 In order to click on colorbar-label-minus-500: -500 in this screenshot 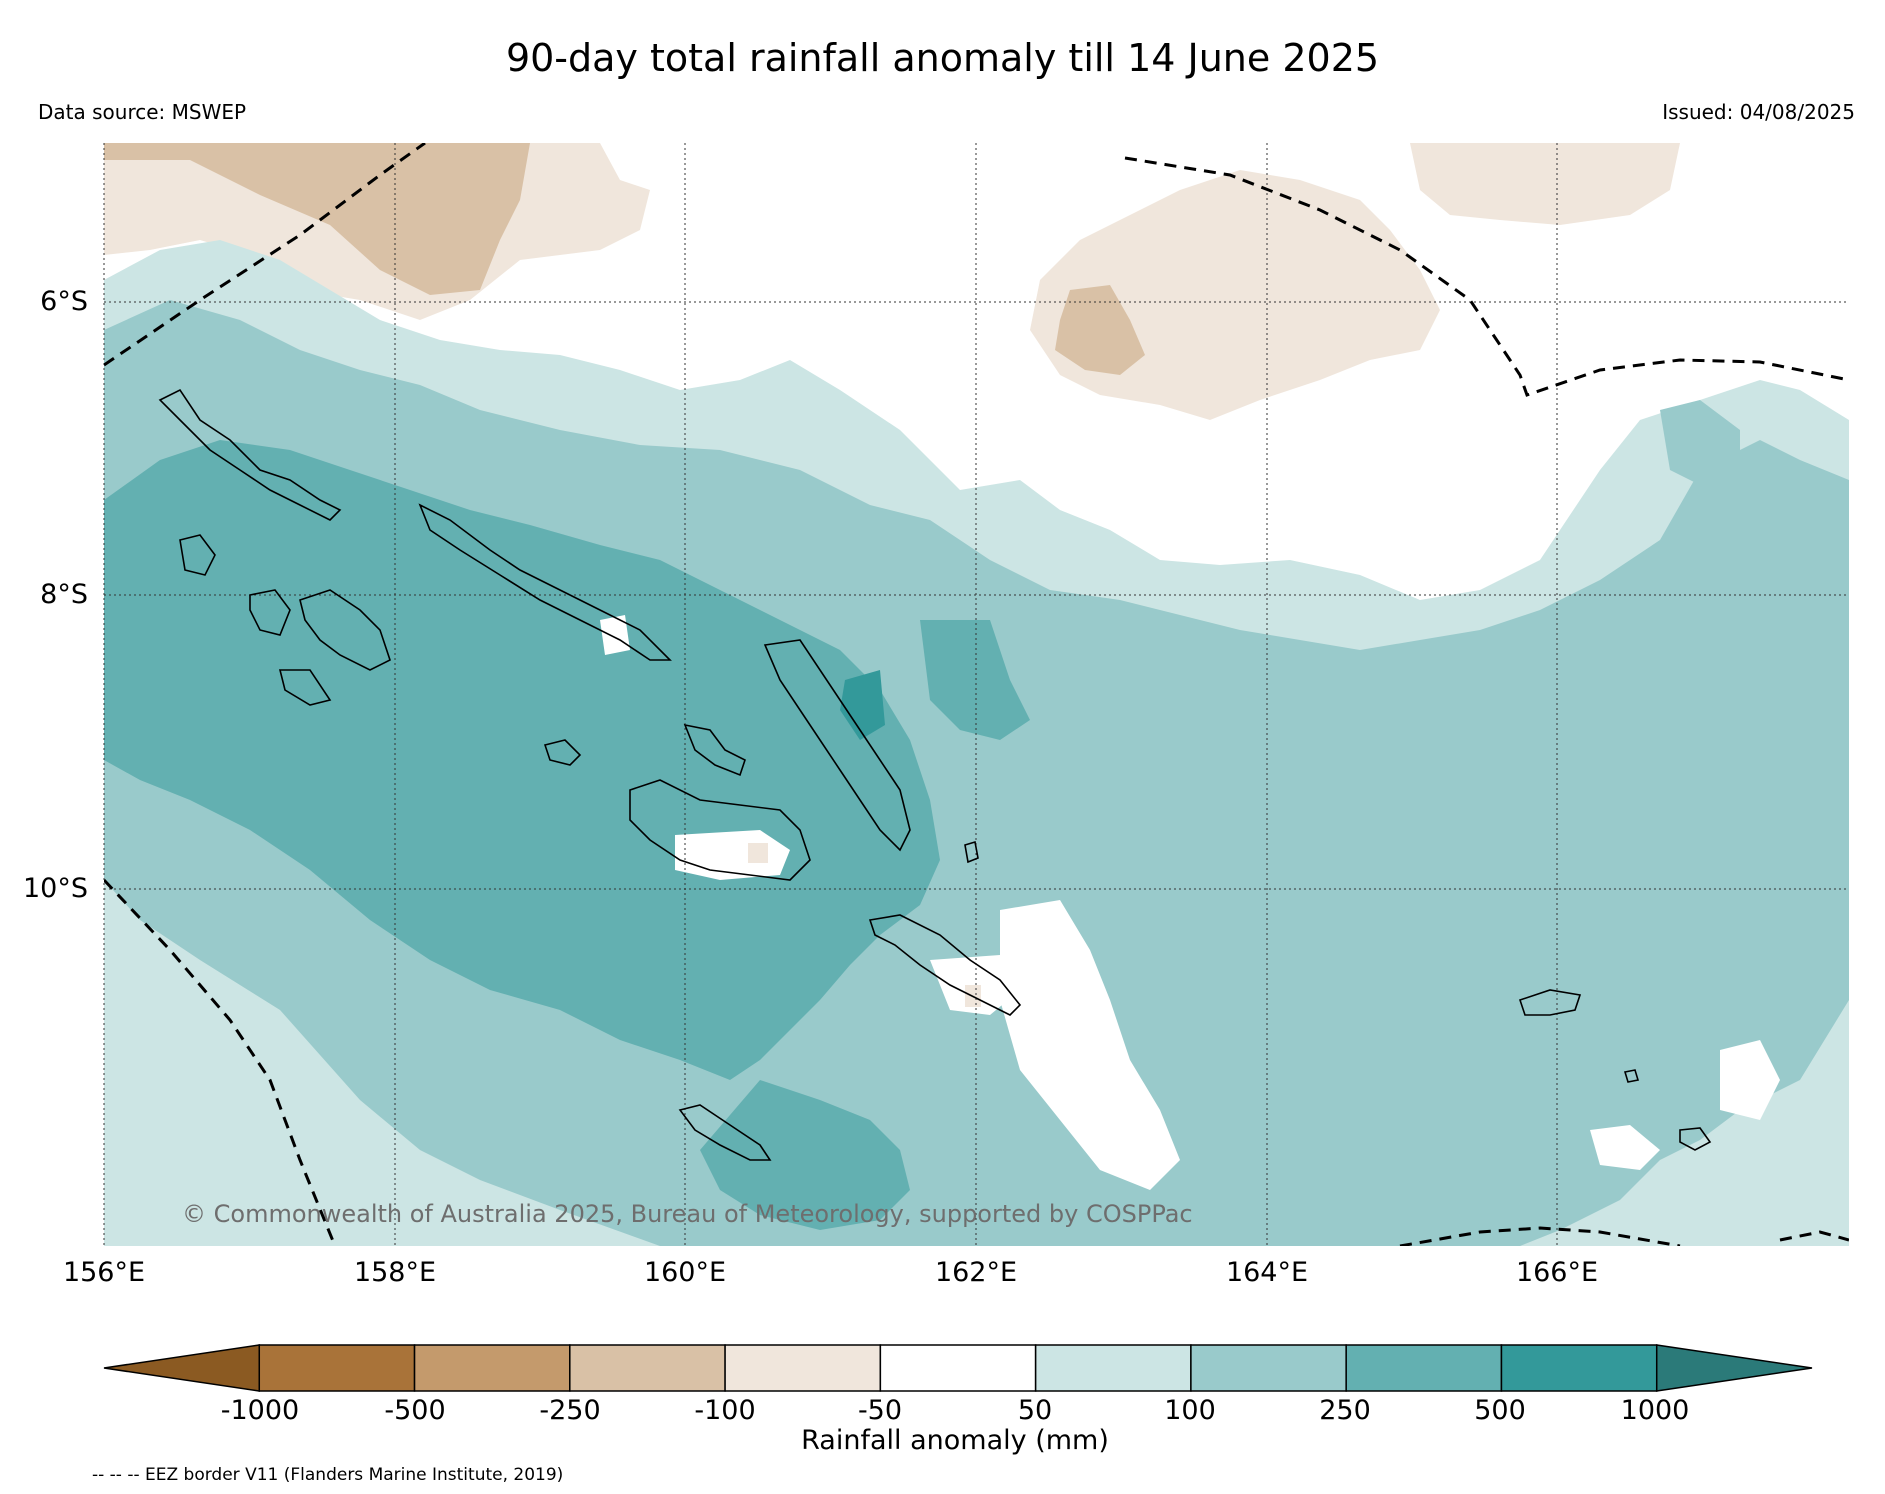, I will do `click(415, 1410)`.